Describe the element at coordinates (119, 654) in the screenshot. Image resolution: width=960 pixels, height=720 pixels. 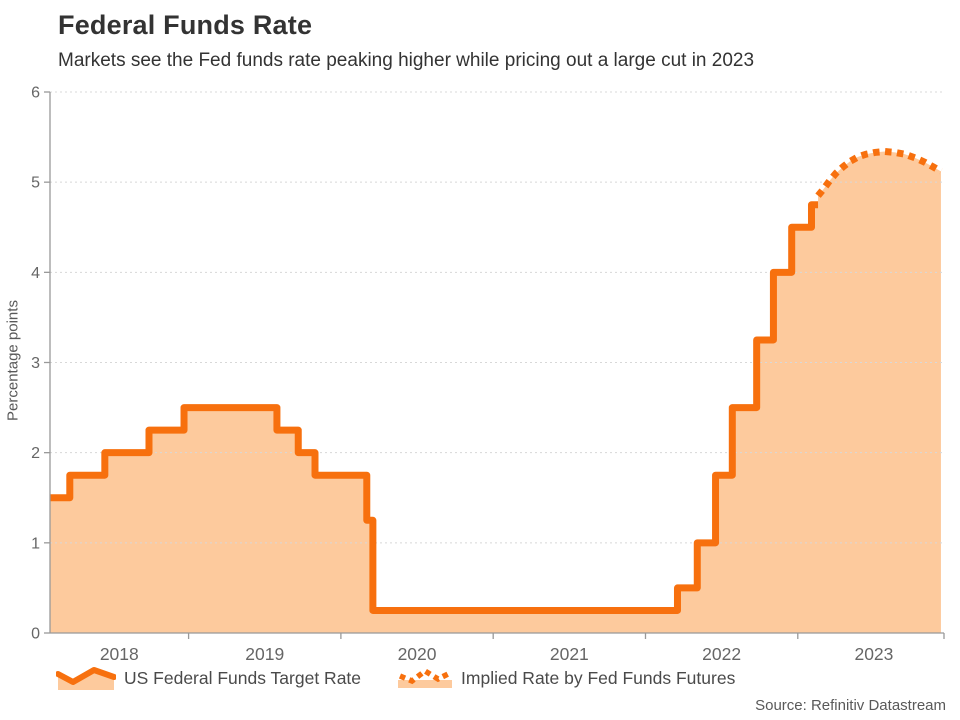
I see `x-tick-label: 2018` at that location.